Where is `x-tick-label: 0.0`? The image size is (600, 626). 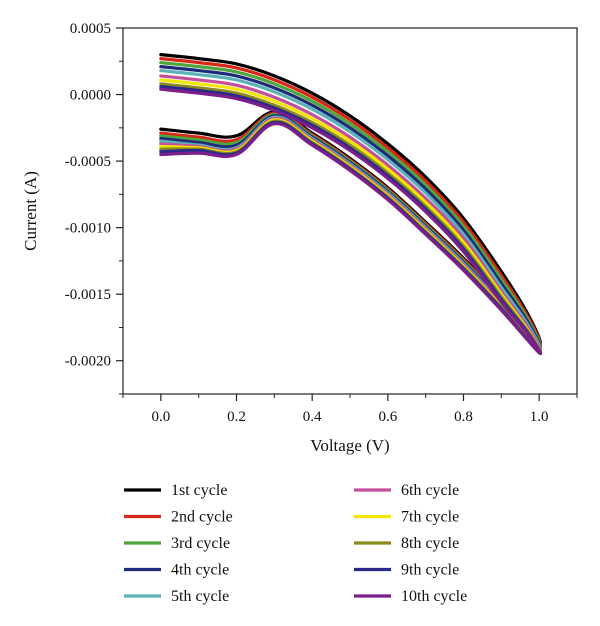 x-tick-label: 0.0 is located at coordinates (160, 417).